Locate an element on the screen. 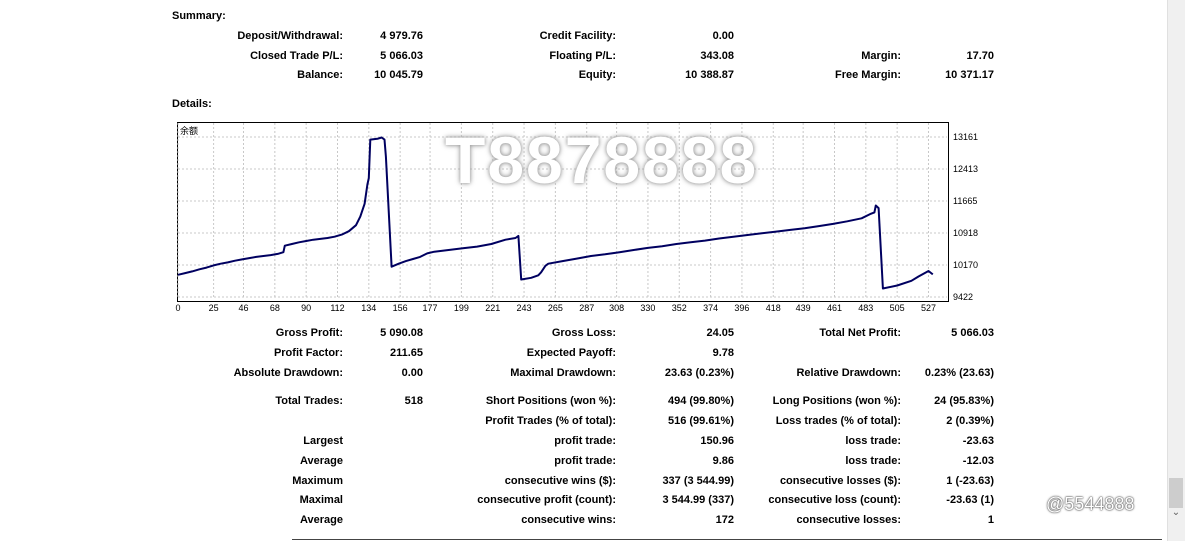  max-drawdown-value: 23.63 (0.23%) is located at coordinates (699, 373).